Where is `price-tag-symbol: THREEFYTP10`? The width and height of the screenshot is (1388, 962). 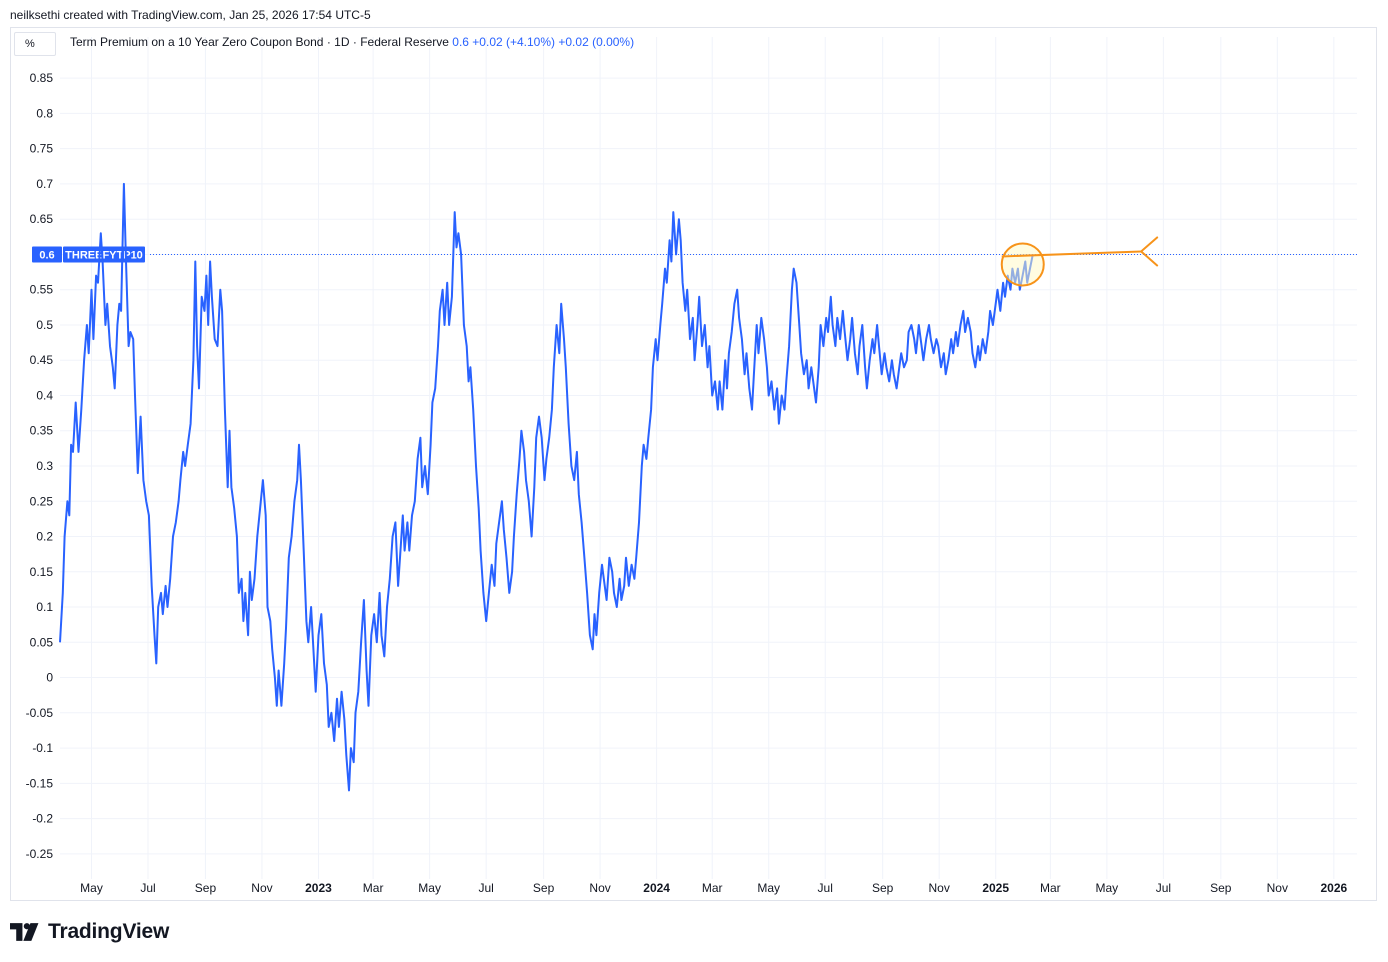
price-tag-symbol: THREEFYTP10 is located at coordinates (104, 255).